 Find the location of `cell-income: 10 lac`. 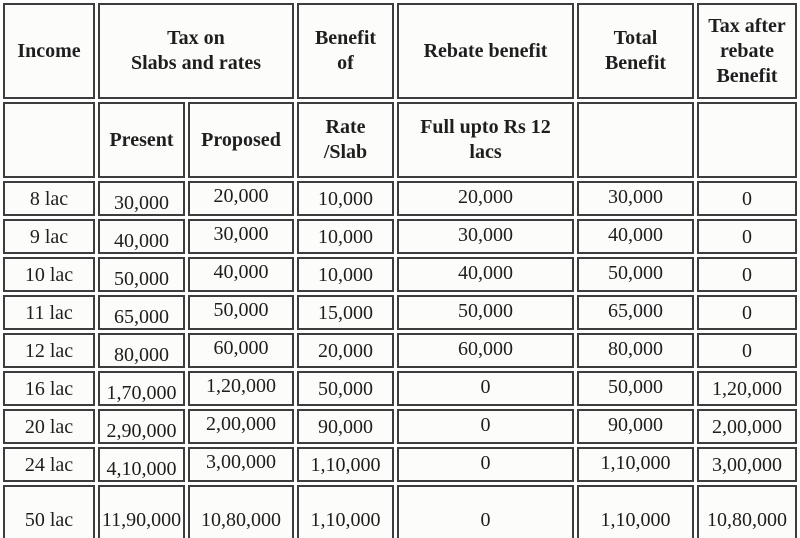

cell-income: 10 lac is located at coordinates (49, 274).